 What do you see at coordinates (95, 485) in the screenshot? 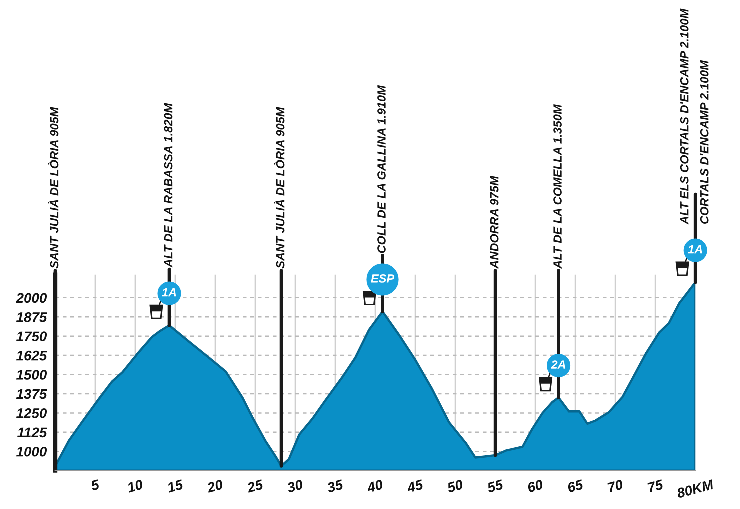
I see `x-tick-label: 5` at bounding box center [95, 485].